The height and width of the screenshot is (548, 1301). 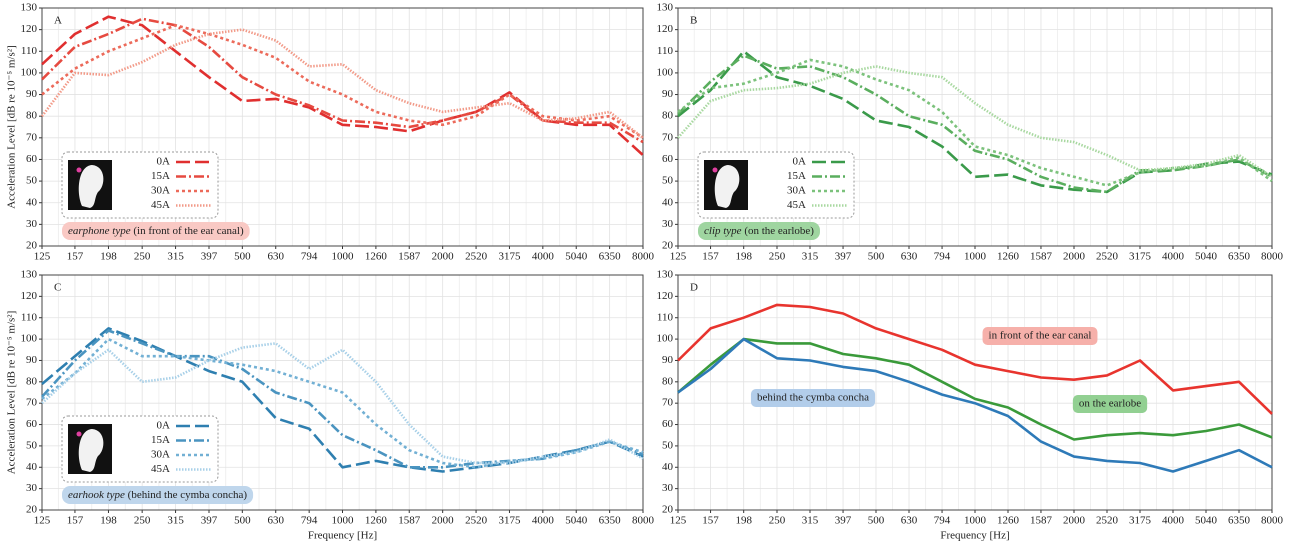 I want to click on panel-label: B, so click(x=693, y=21).